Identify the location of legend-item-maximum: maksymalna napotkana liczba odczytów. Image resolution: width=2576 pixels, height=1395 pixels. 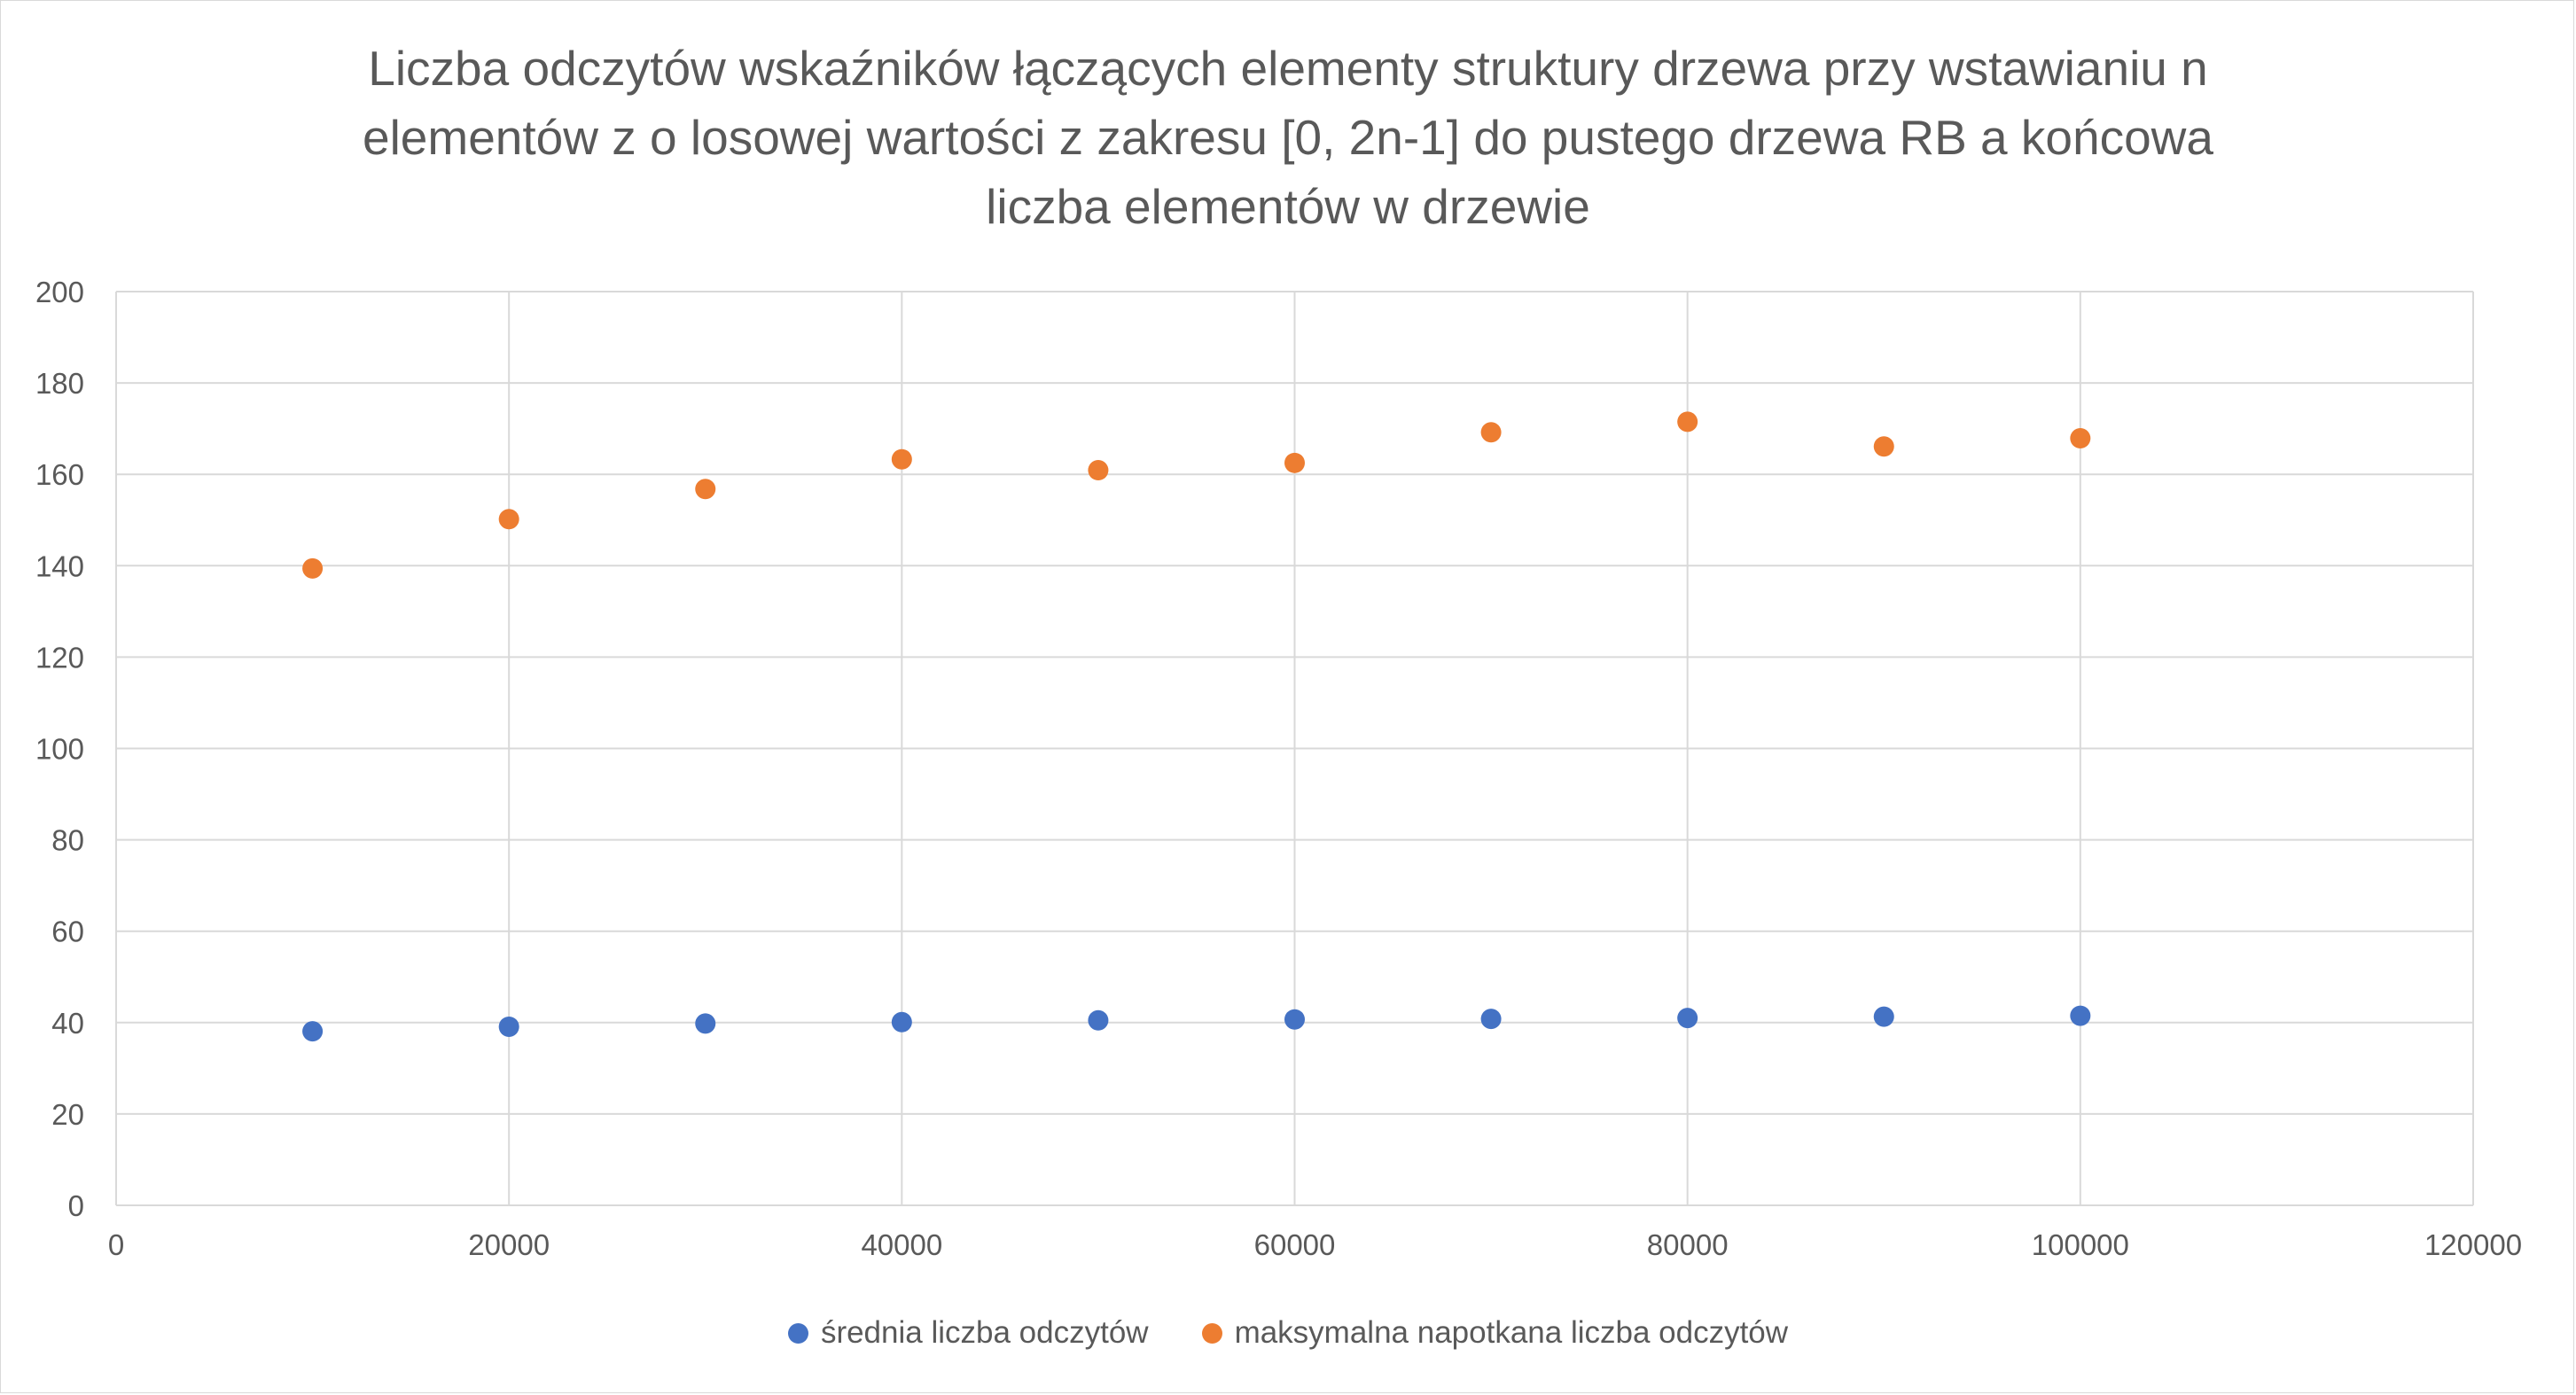
(1495, 1333).